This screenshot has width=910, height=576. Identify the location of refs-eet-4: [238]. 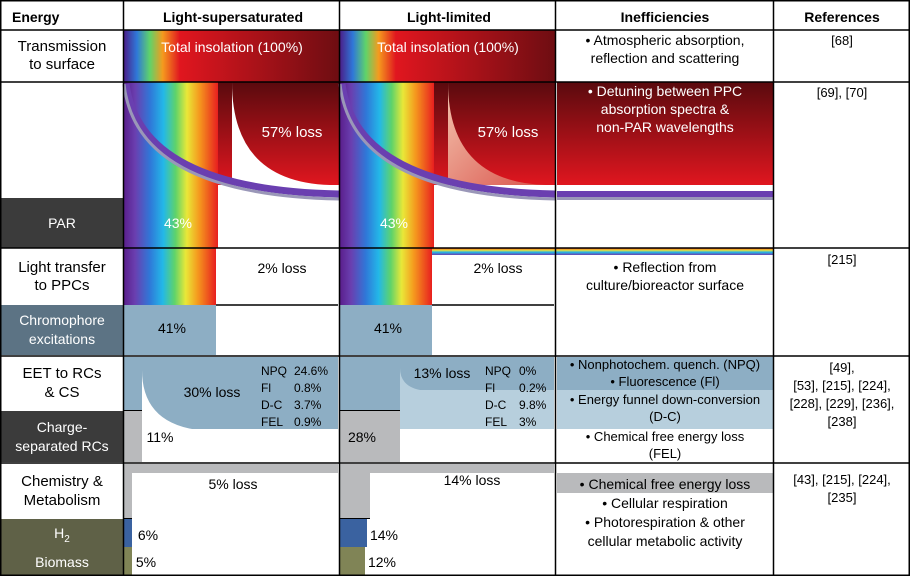
(842, 421).